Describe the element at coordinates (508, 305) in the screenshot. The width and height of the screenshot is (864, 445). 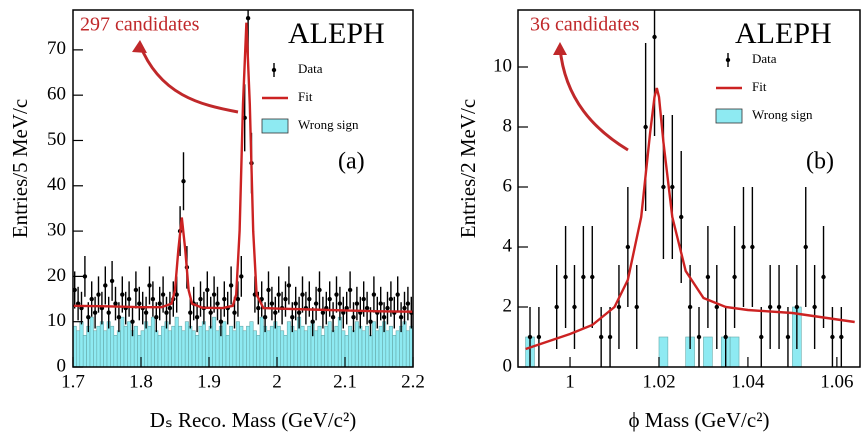
I see `y-tick-label: 2` at that location.